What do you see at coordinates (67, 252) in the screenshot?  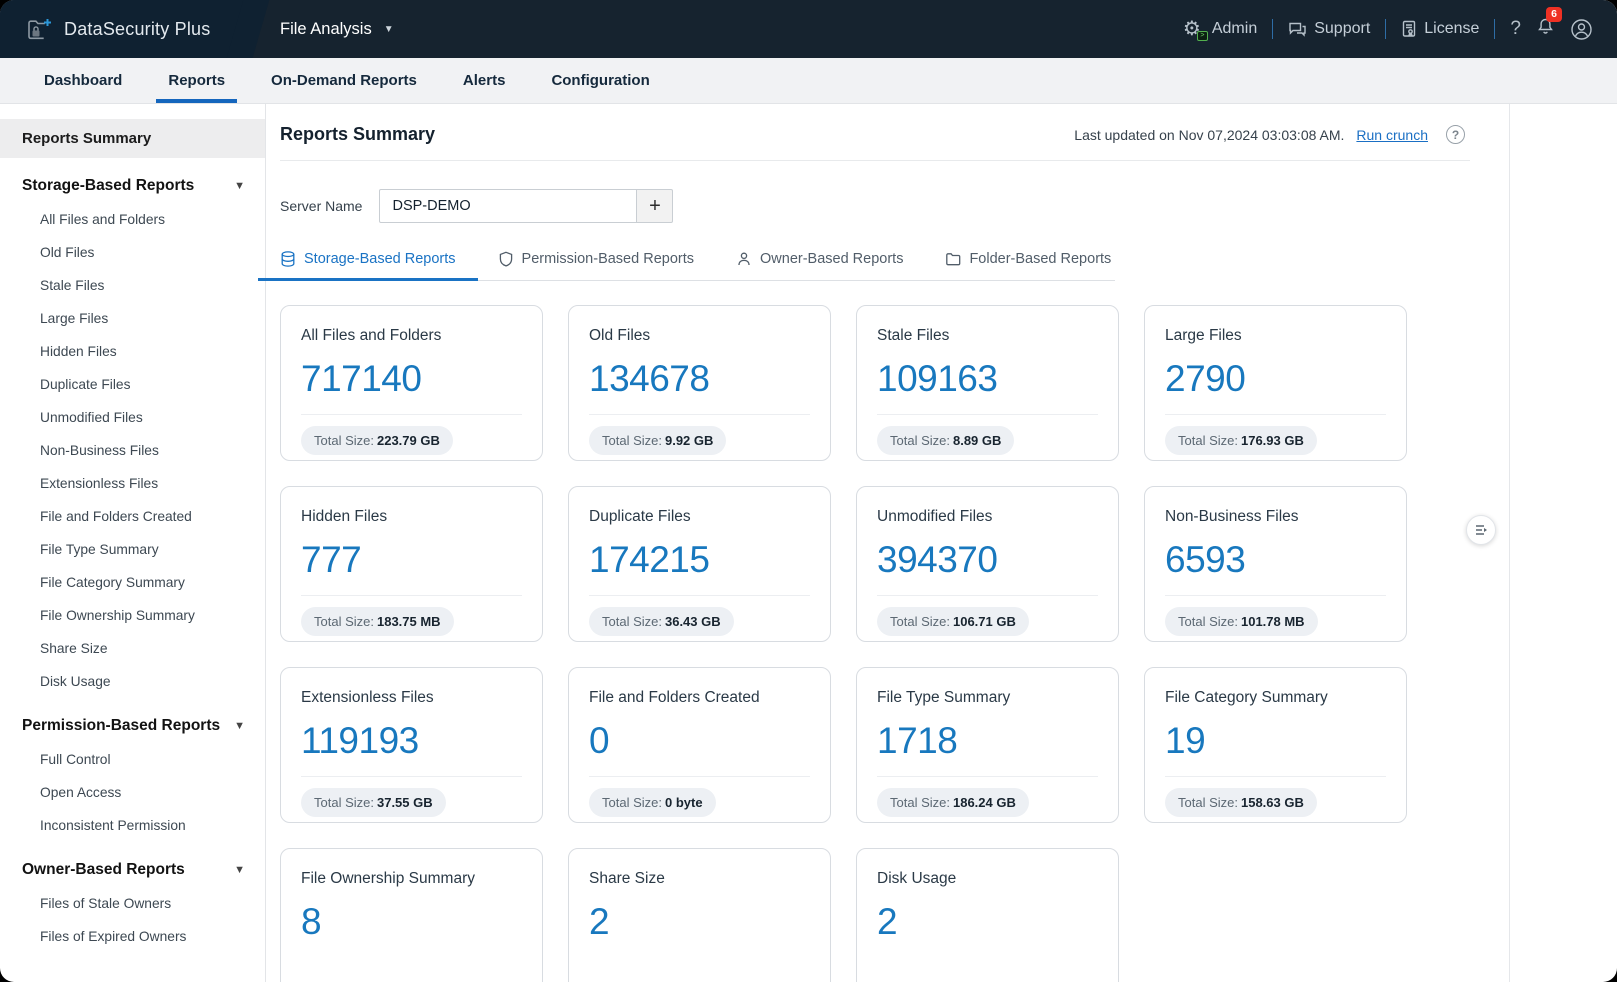 I see `sidebar-item: Old Files` at bounding box center [67, 252].